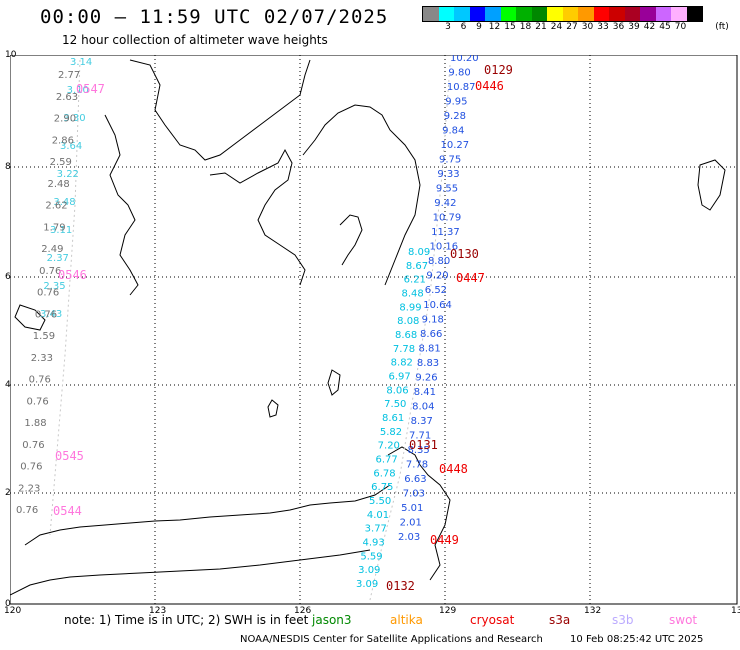  Describe the element at coordinates (447, 189) in the screenshot. I see `swh-value: 9.55` at that location.